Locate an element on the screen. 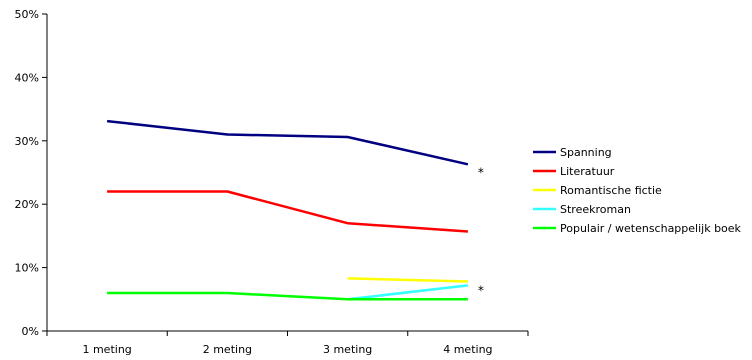  y-tick-label: 10% is located at coordinates (27, 268).